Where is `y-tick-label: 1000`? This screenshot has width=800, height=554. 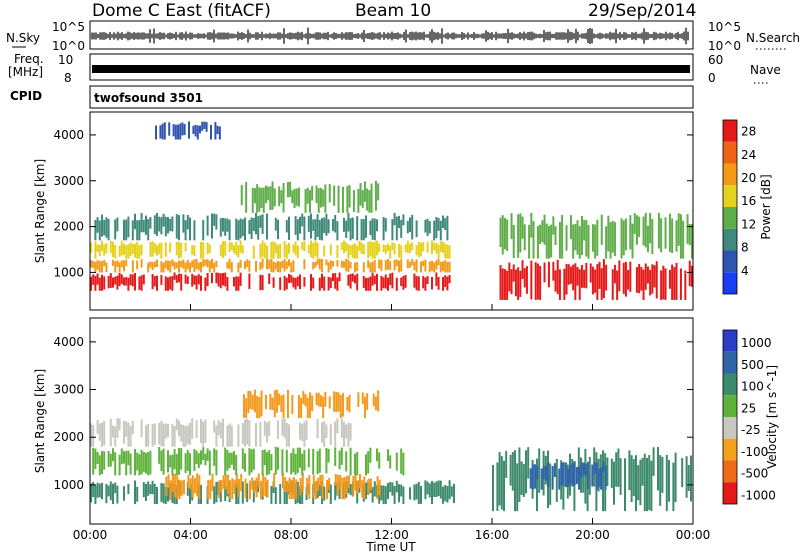 y-tick-label: 1000 is located at coordinates (68, 485).